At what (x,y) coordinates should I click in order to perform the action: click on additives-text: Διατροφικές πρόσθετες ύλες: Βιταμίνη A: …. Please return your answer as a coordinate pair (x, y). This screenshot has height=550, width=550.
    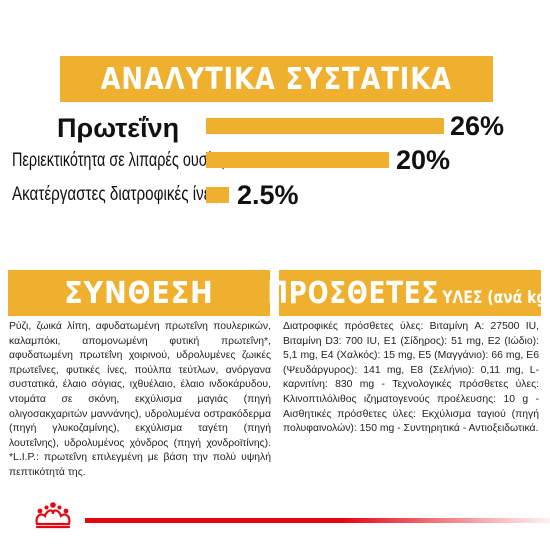
    Looking at the image, I should click on (411, 378).